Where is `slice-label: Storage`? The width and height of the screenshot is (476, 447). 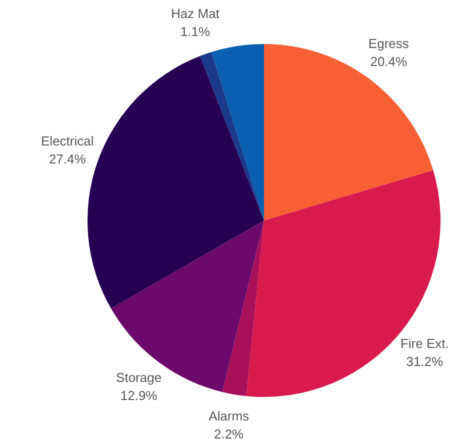
slice-label: Storage is located at coordinates (139, 377).